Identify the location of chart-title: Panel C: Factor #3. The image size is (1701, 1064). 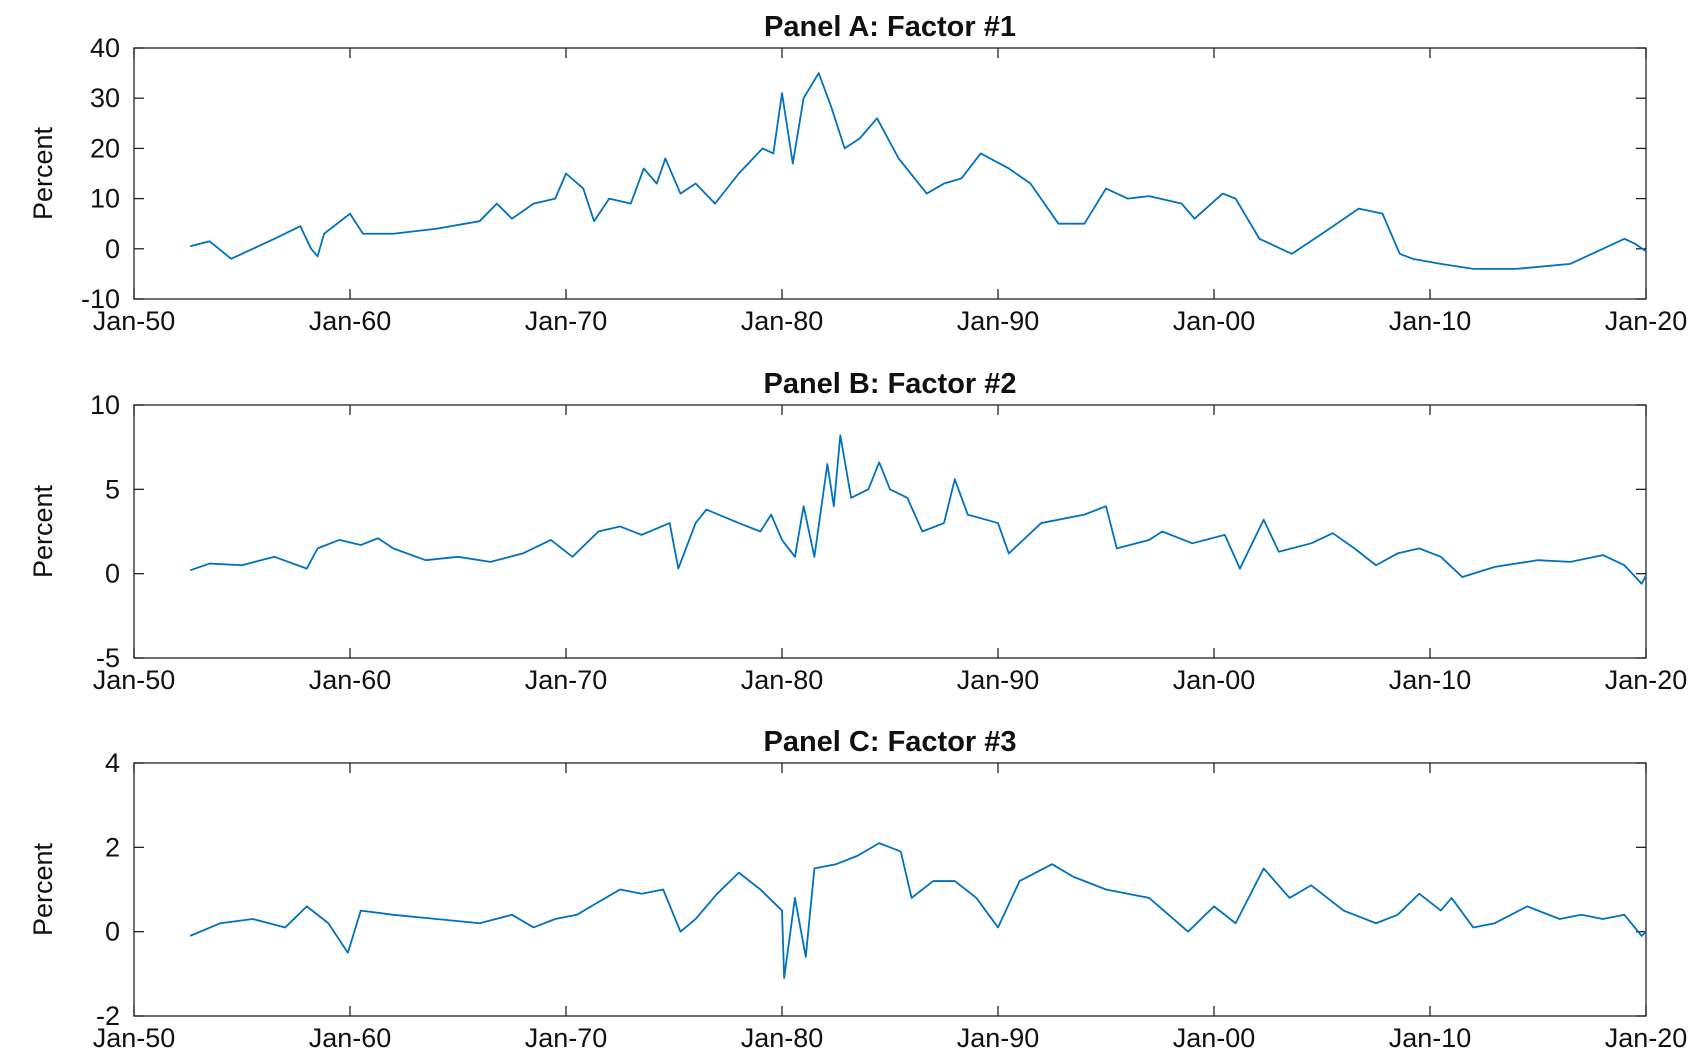
(889, 742).